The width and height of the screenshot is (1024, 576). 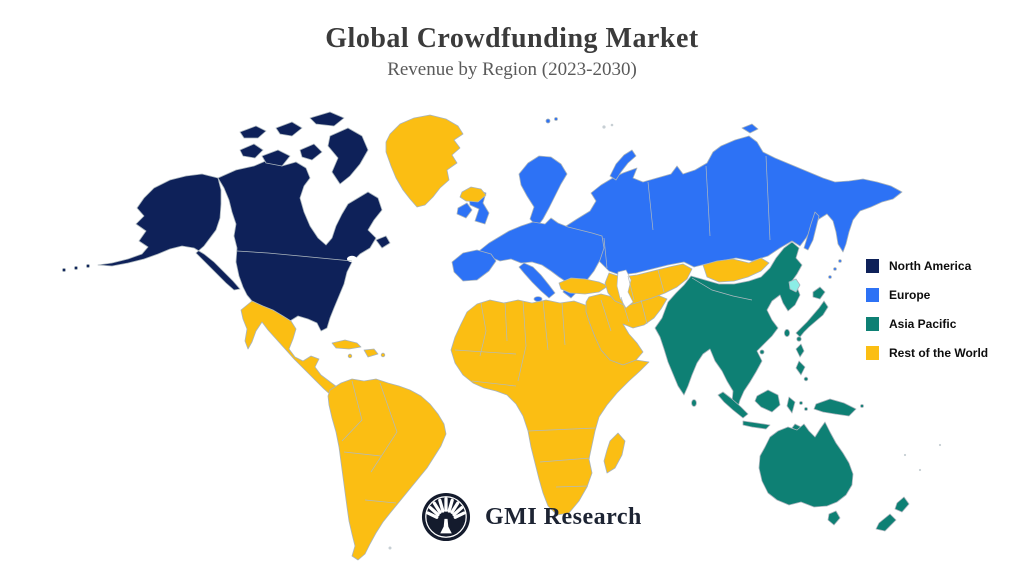 I want to click on region-iceland, so click(x=473, y=194).